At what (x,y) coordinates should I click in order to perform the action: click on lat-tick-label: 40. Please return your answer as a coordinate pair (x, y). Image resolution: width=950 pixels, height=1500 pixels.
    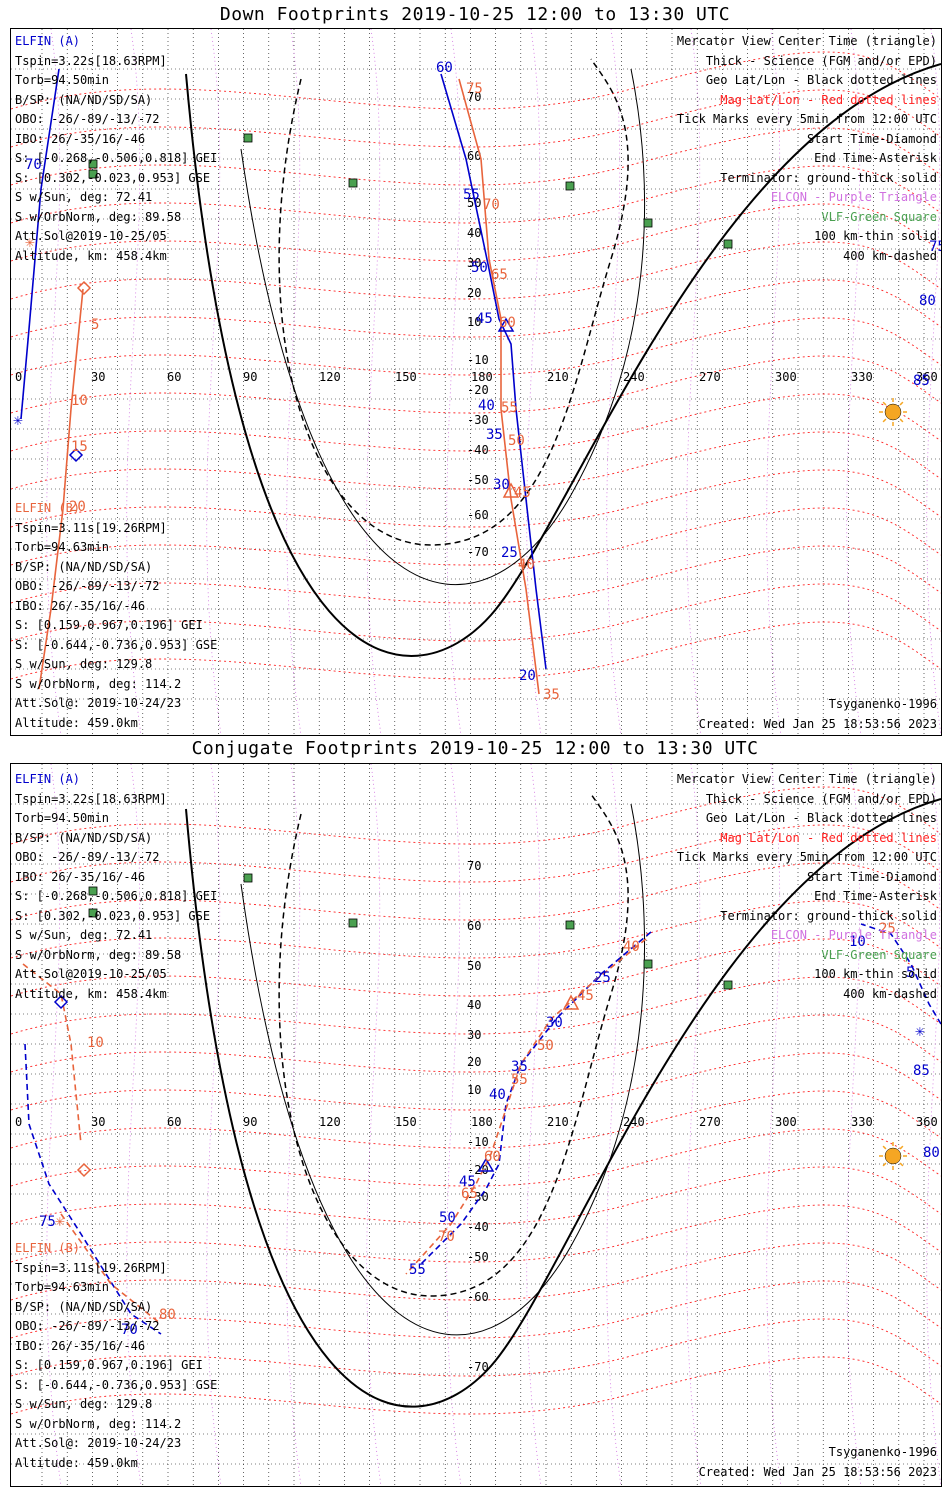
    Looking at the image, I should click on (474, 1005).